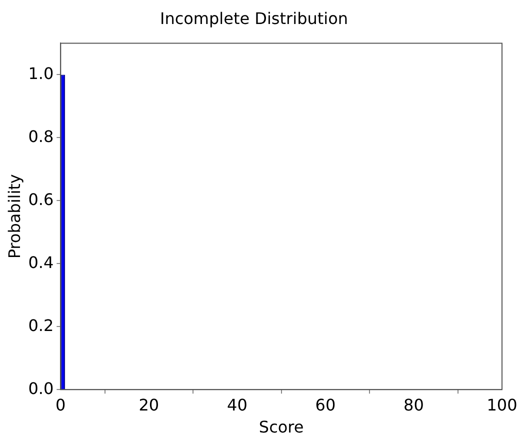 The width and height of the screenshot is (532, 438). What do you see at coordinates (41, 136) in the screenshot?
I see `y-tick-label: 0.8` at bounding box center [41, 136].